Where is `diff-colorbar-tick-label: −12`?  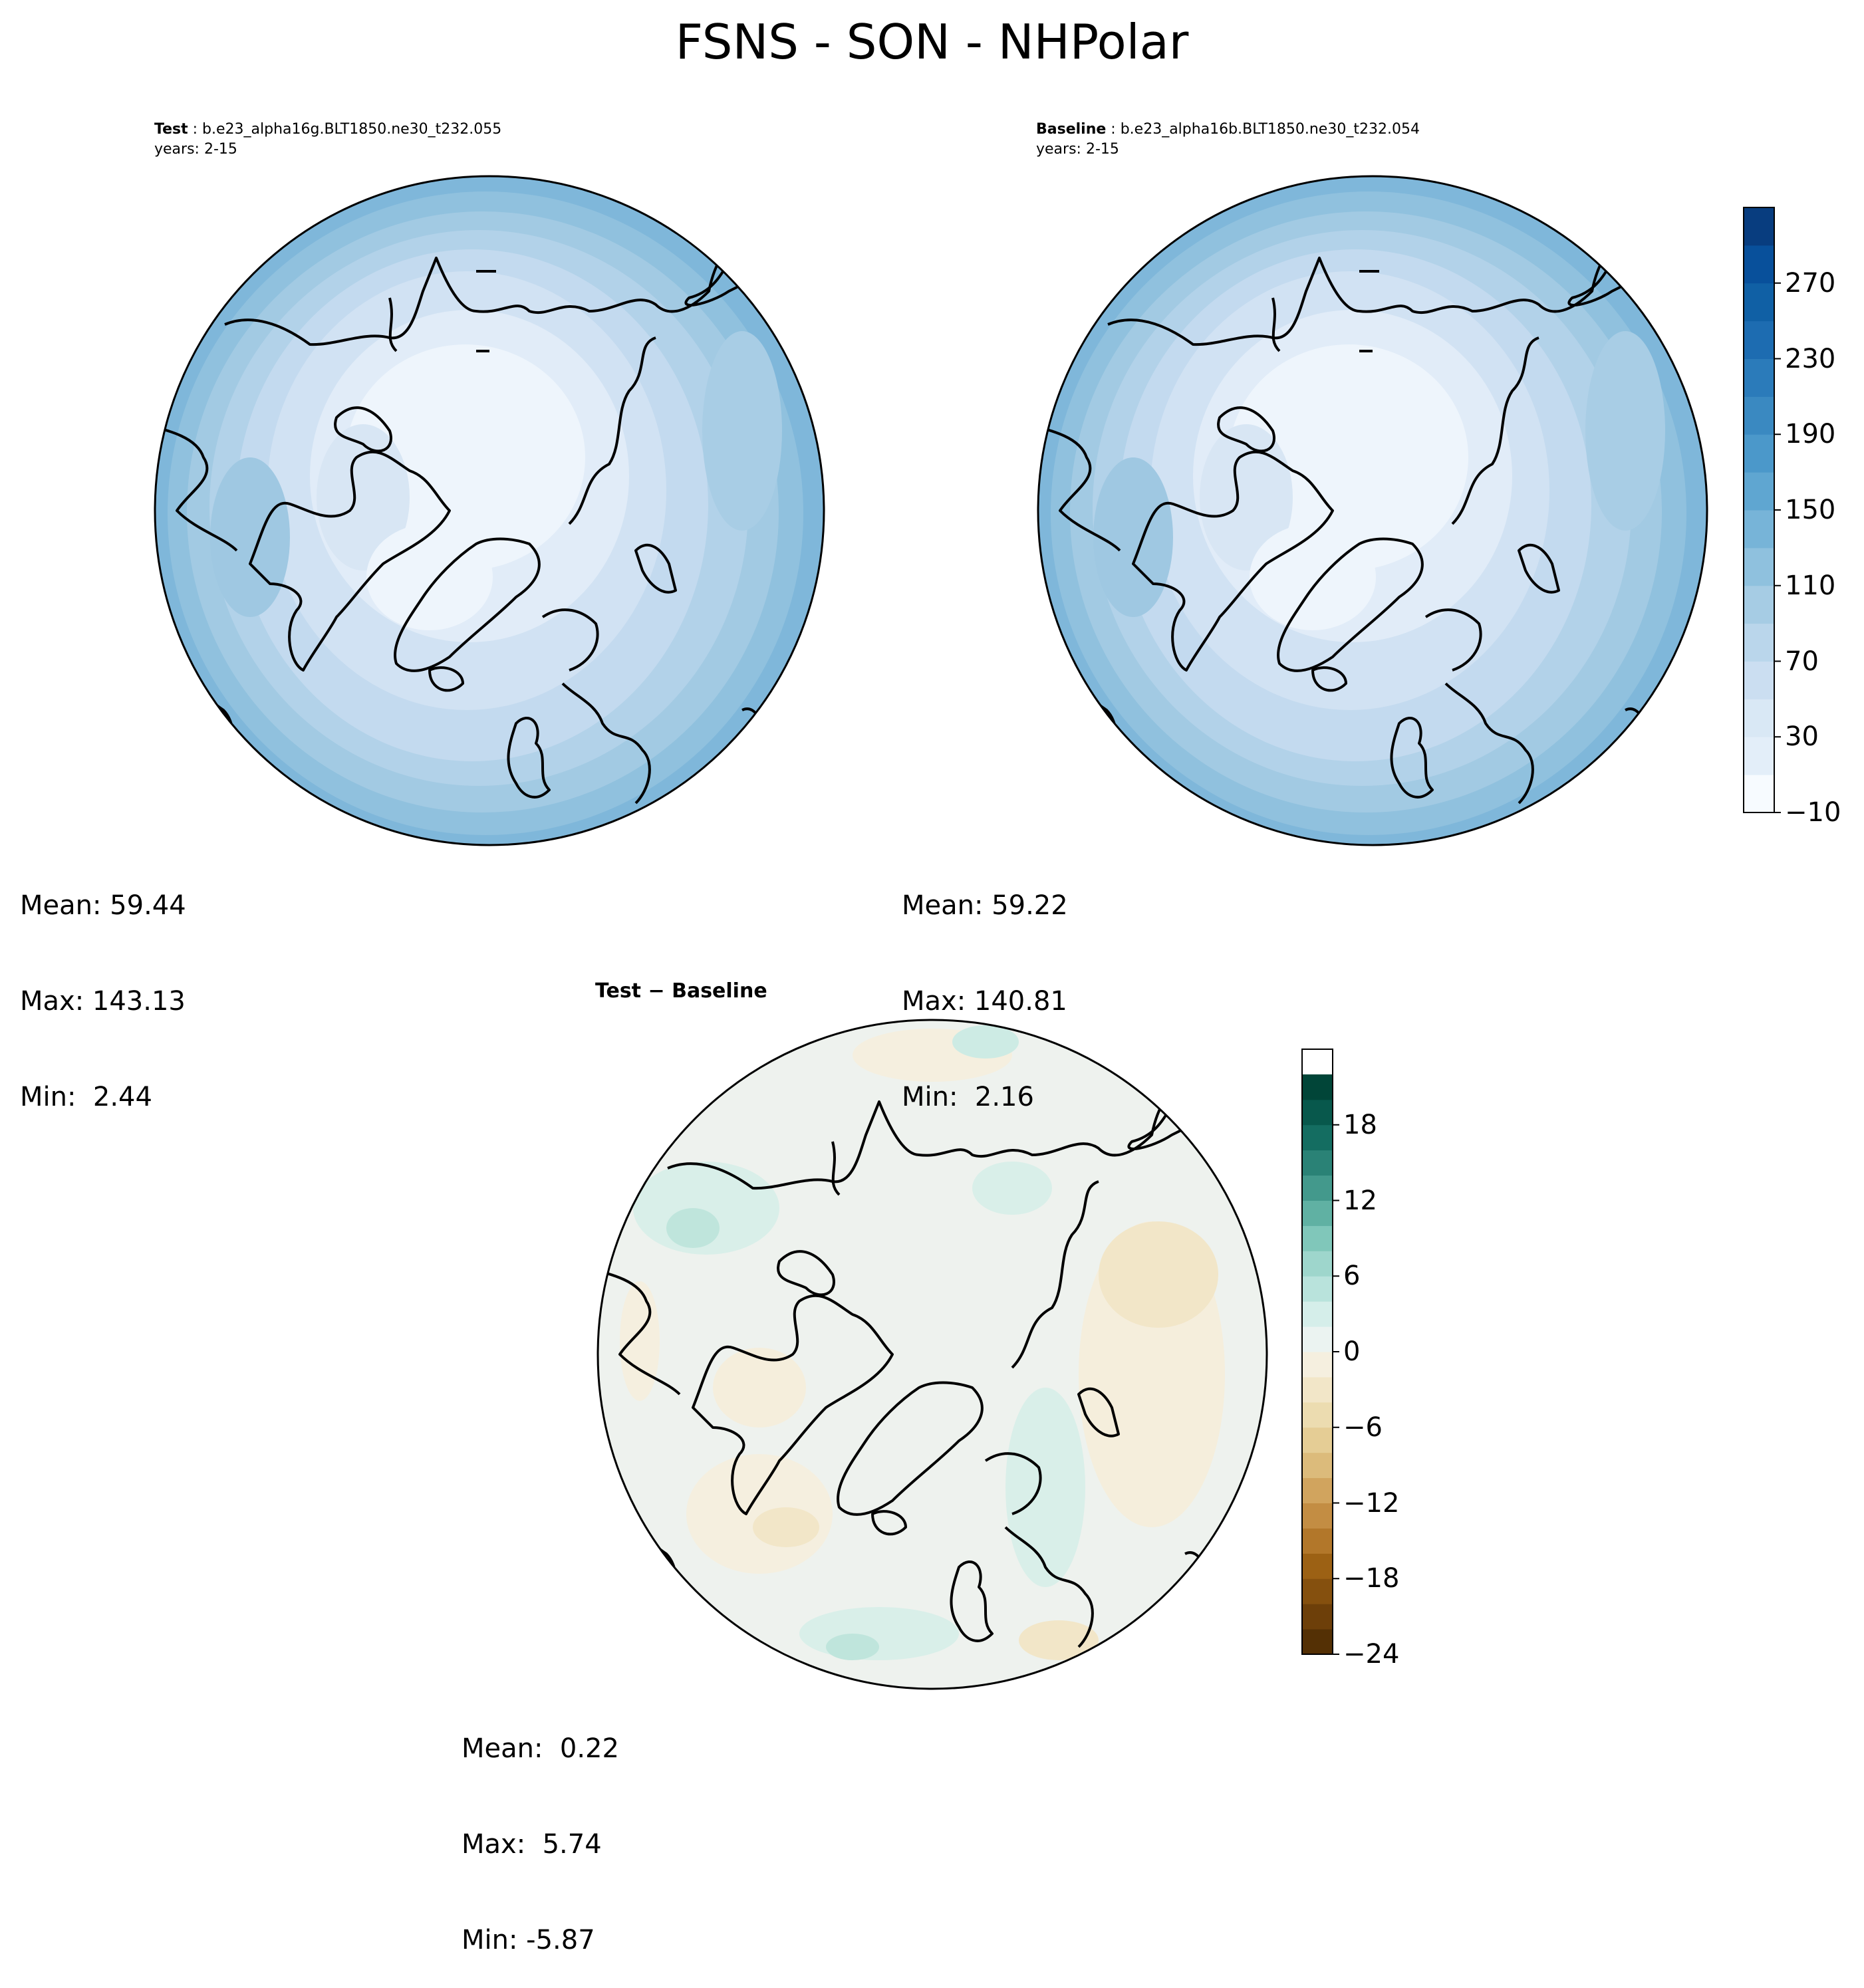
diff-colorbar-tick-label: −12 is located at coordinates (1371, 1503).